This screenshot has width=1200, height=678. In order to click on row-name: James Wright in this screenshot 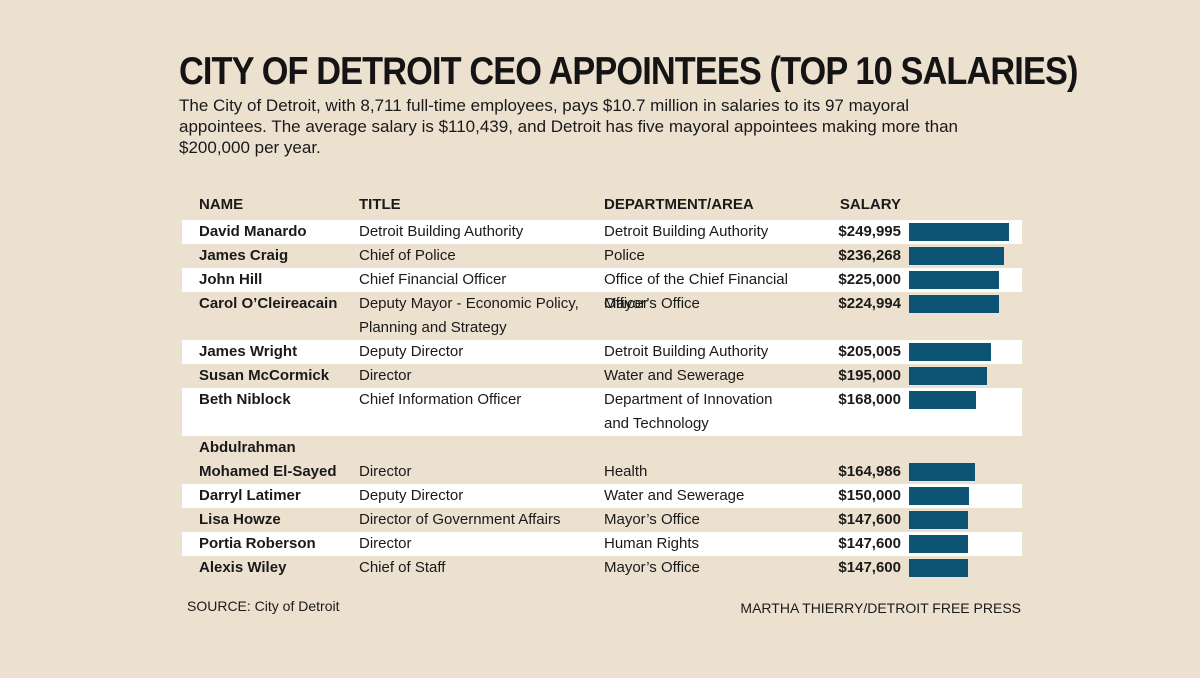, I will do `click(248, 351)`.